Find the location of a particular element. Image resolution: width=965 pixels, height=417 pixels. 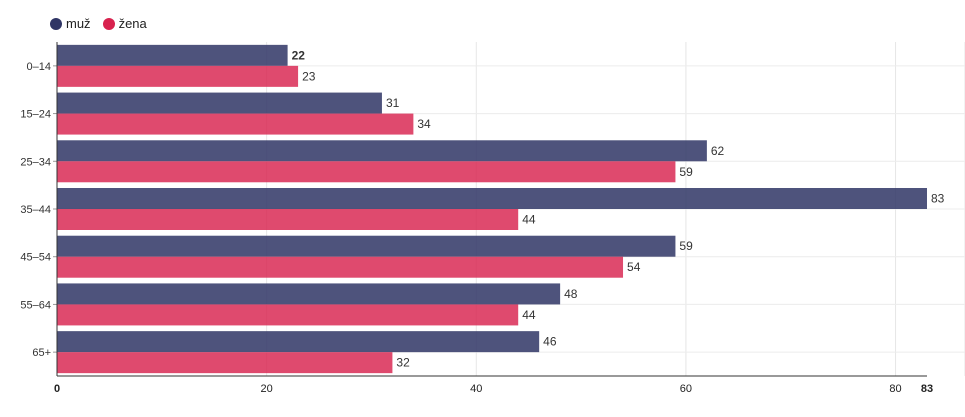

legend-item-zena: žena is located at coordinates (124, 23).